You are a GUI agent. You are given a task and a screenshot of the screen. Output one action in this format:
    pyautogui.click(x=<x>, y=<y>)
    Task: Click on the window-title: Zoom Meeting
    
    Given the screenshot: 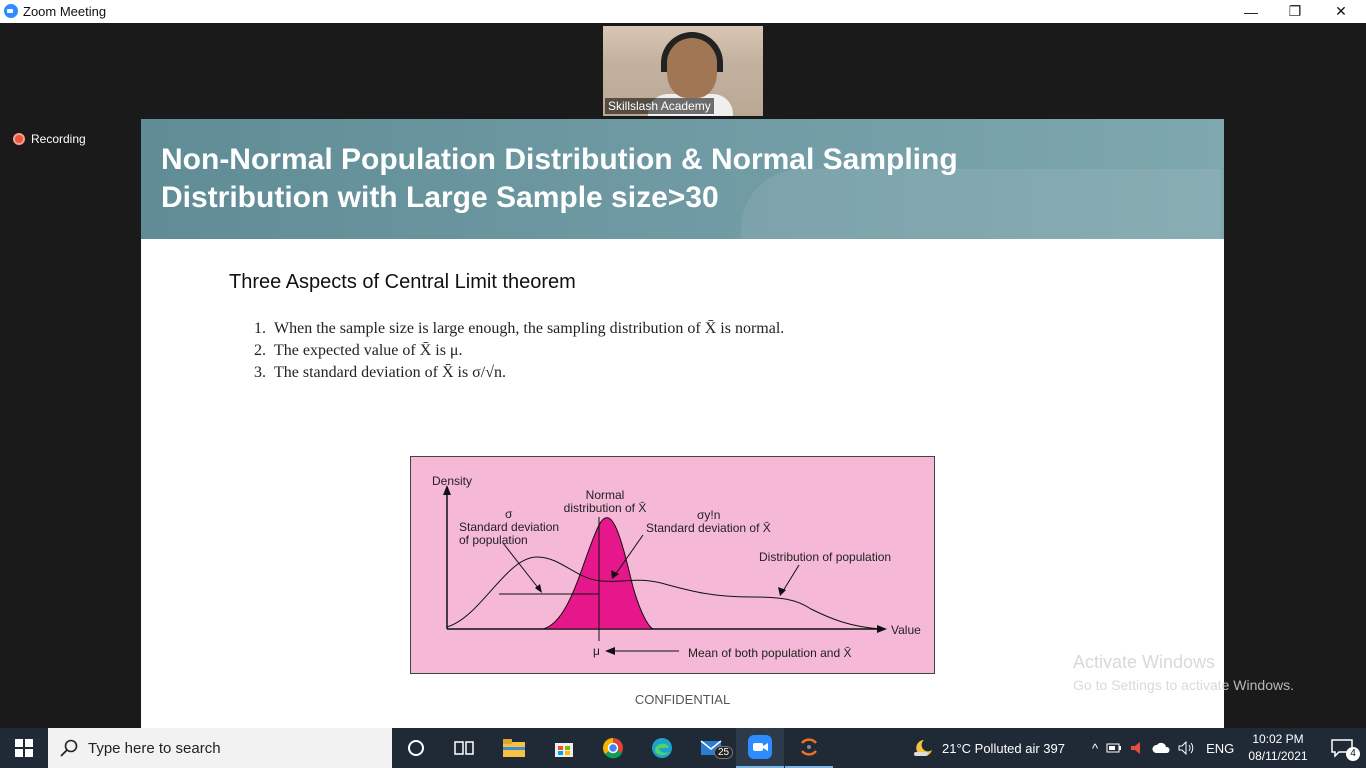 What is the action you would take?
    pyautogui.click(x=65, y=11)
    